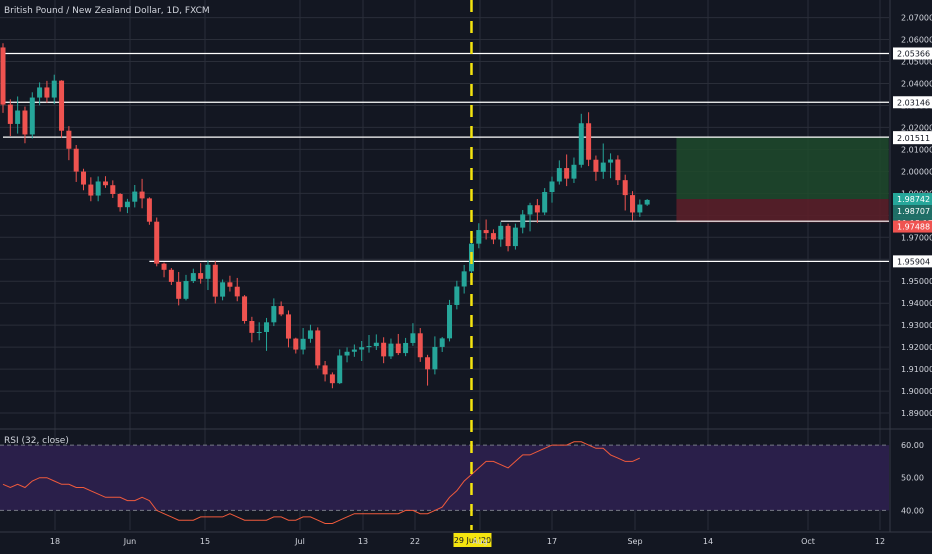 This screenshot has width=932, height=554. What do you see at coordinates (321, 482) in the screenshot?
I see `rsi-line` at bounding box center [321, 482].